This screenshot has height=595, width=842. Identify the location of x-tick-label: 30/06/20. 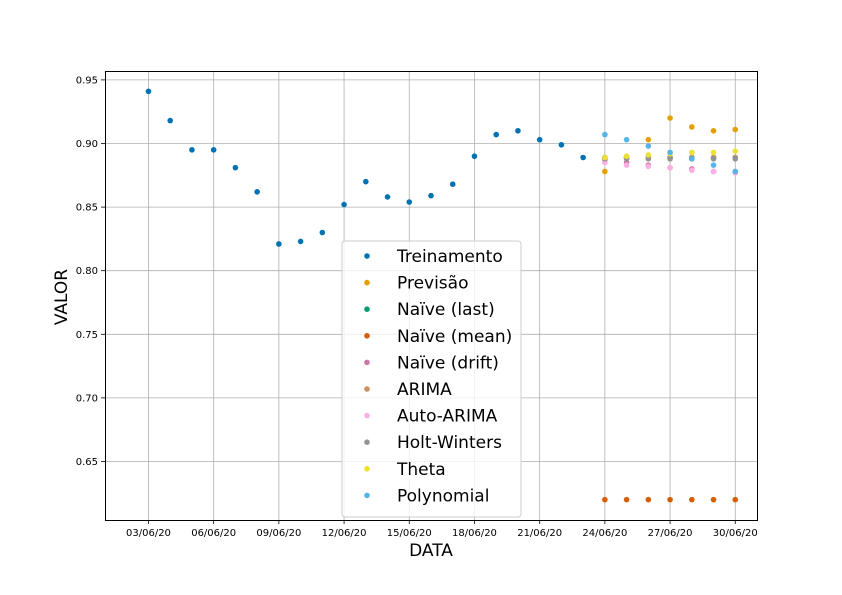
(735, 533).